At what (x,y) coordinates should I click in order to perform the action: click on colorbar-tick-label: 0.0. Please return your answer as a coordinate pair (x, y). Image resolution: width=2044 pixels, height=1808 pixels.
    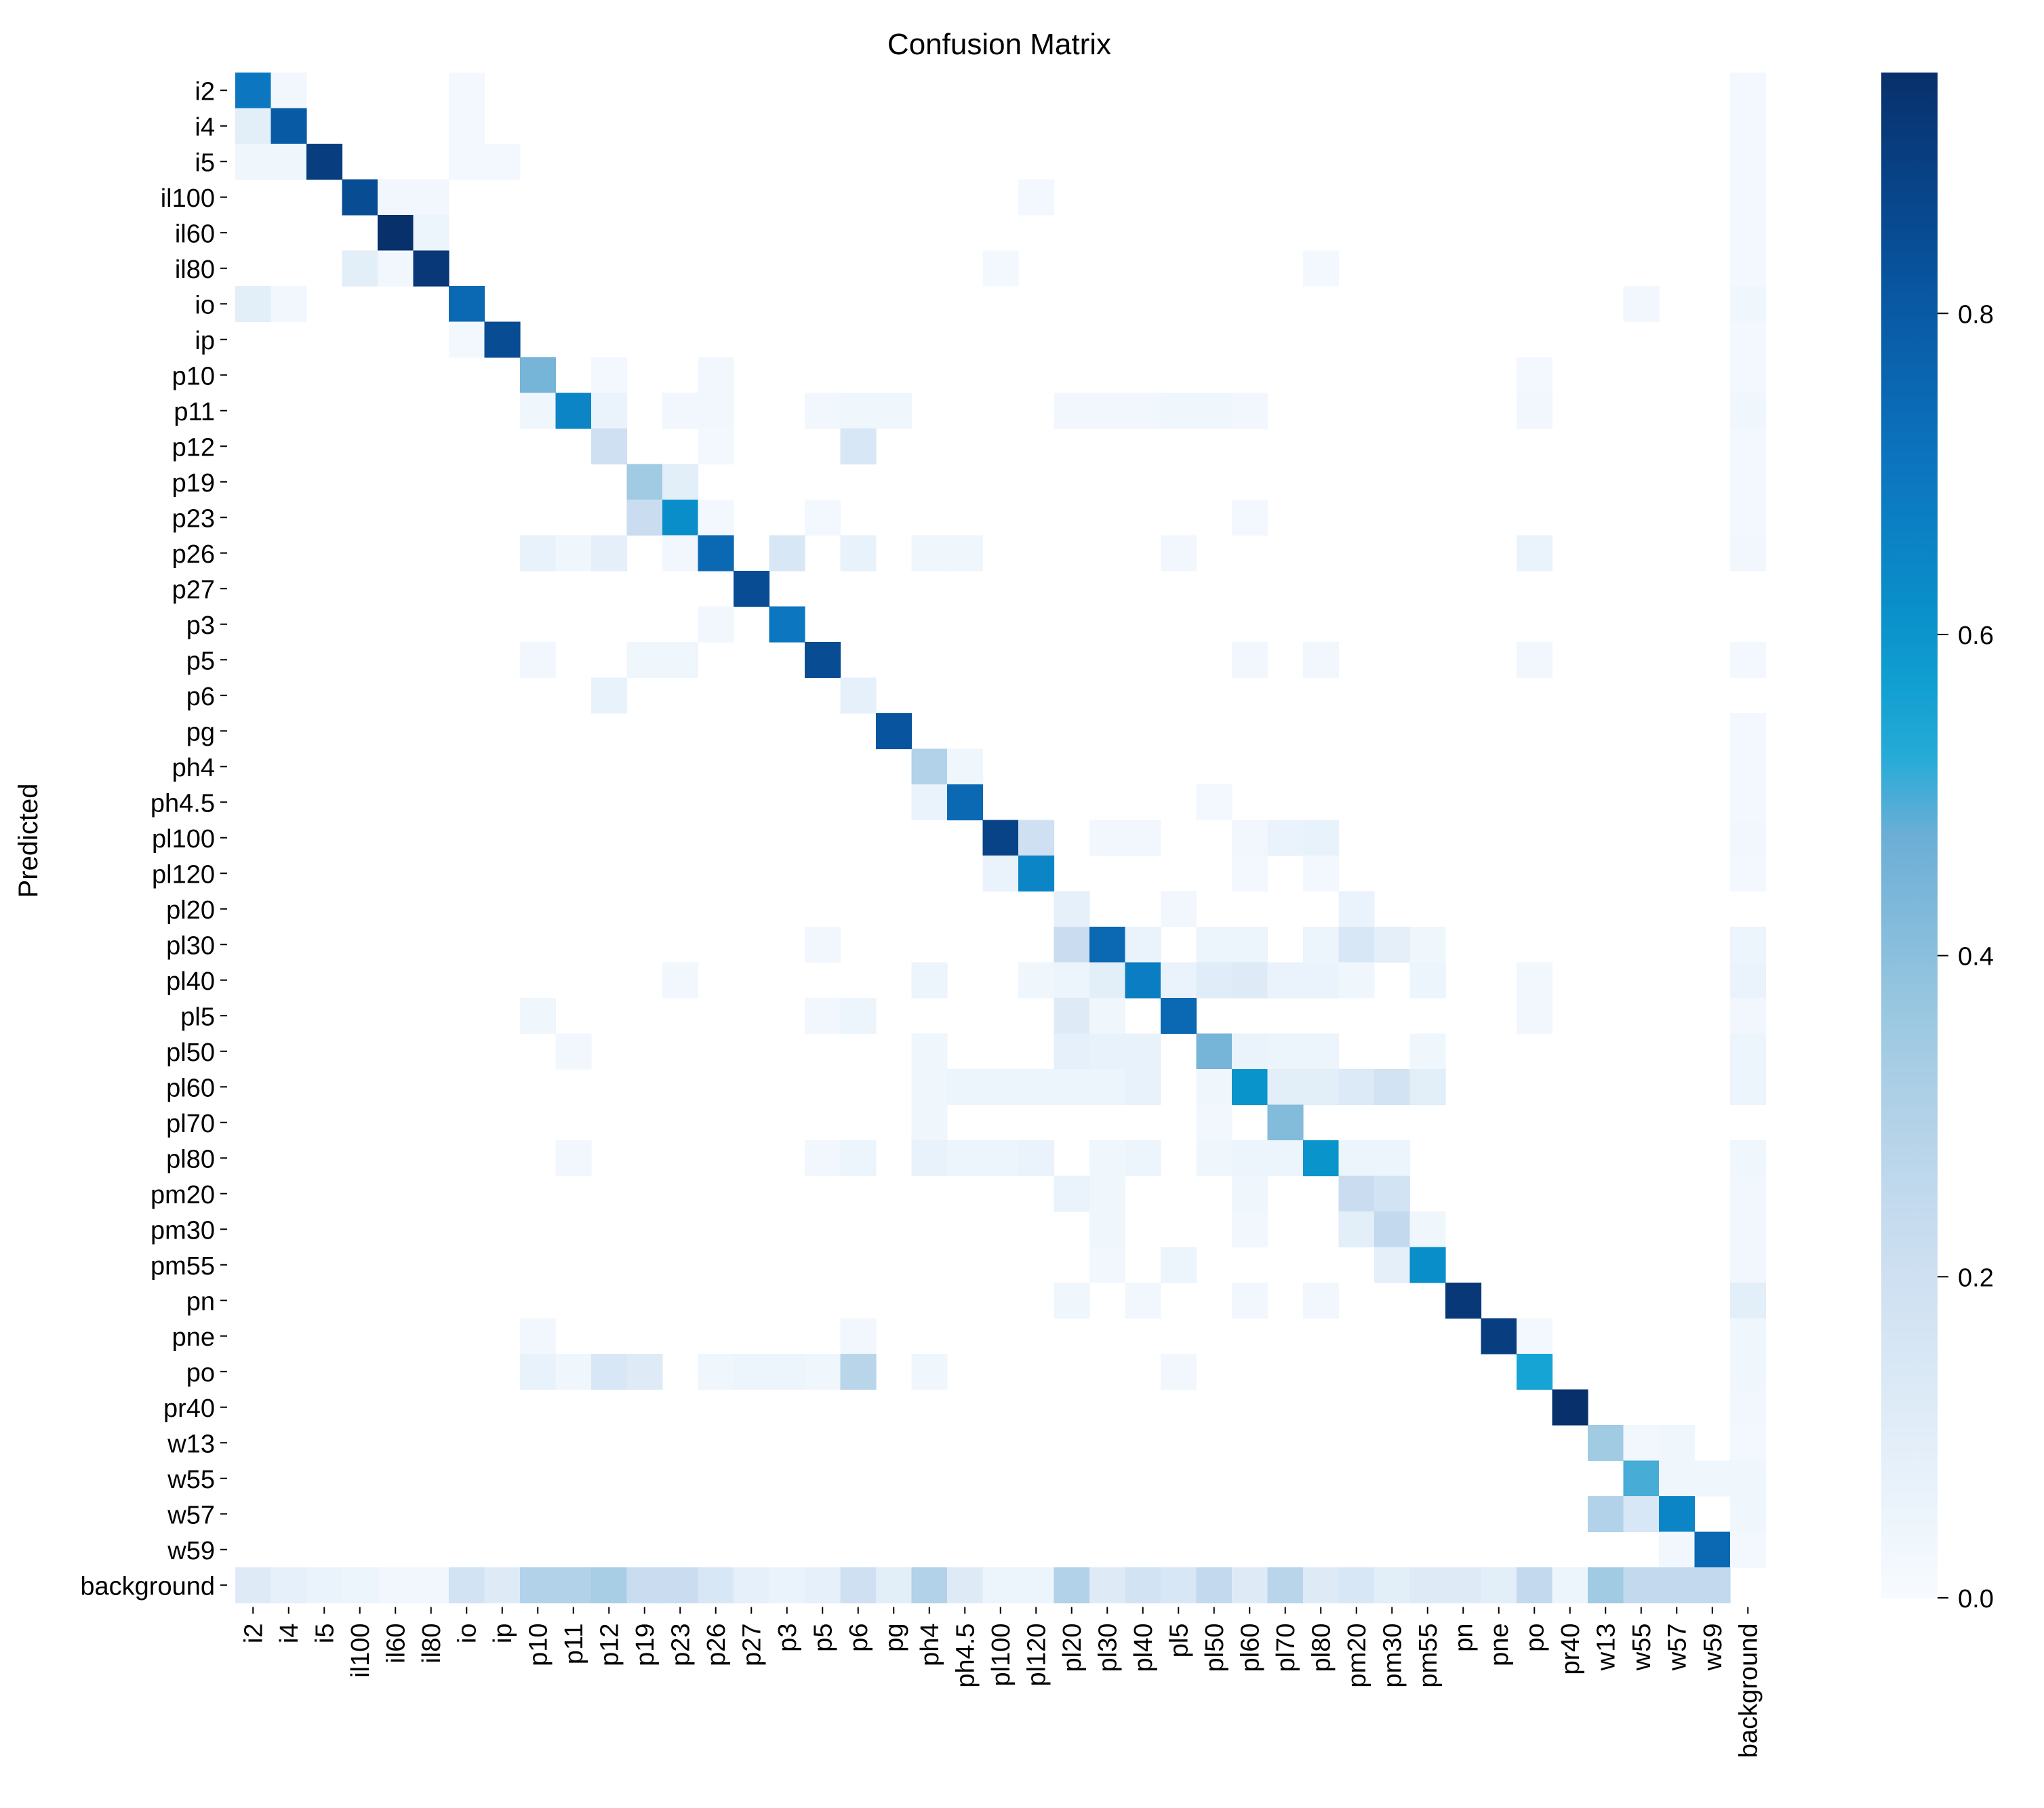
    Looking at the image, I should click on (1976, 1599).